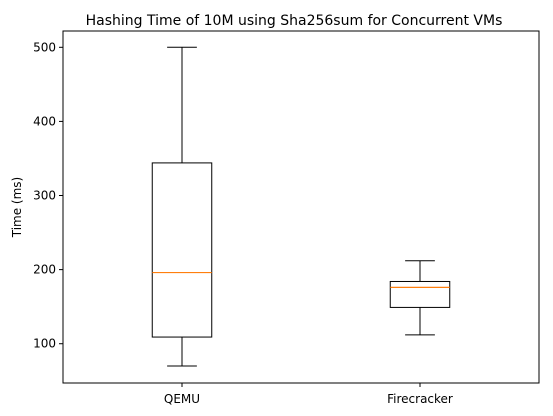  Describe the element at coordinates (44, 47) in the screenshot. I see `y-tick-label: 500` at that location.